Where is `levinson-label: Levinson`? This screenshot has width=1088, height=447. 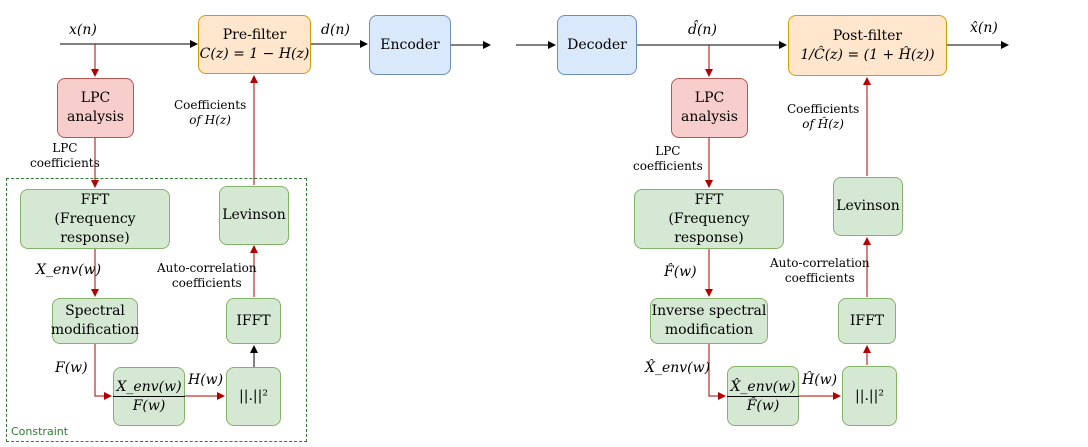
levinson-label: Levinson is located at coordinates (254, 215).